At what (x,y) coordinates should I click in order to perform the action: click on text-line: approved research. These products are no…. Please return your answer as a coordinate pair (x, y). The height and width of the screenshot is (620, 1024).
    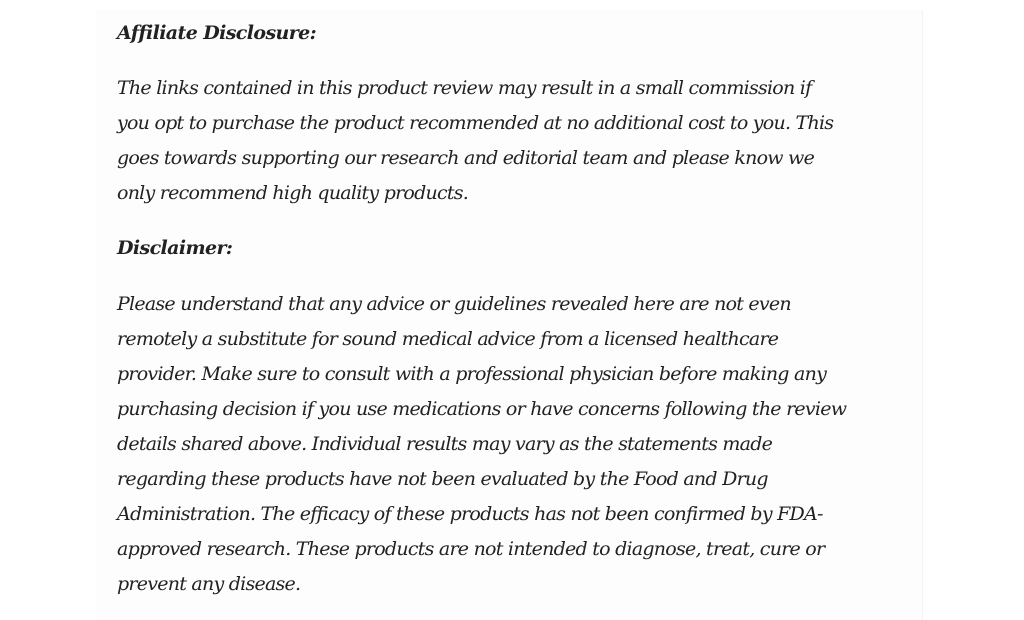
    Looking at the image, I should click on (471, 549).